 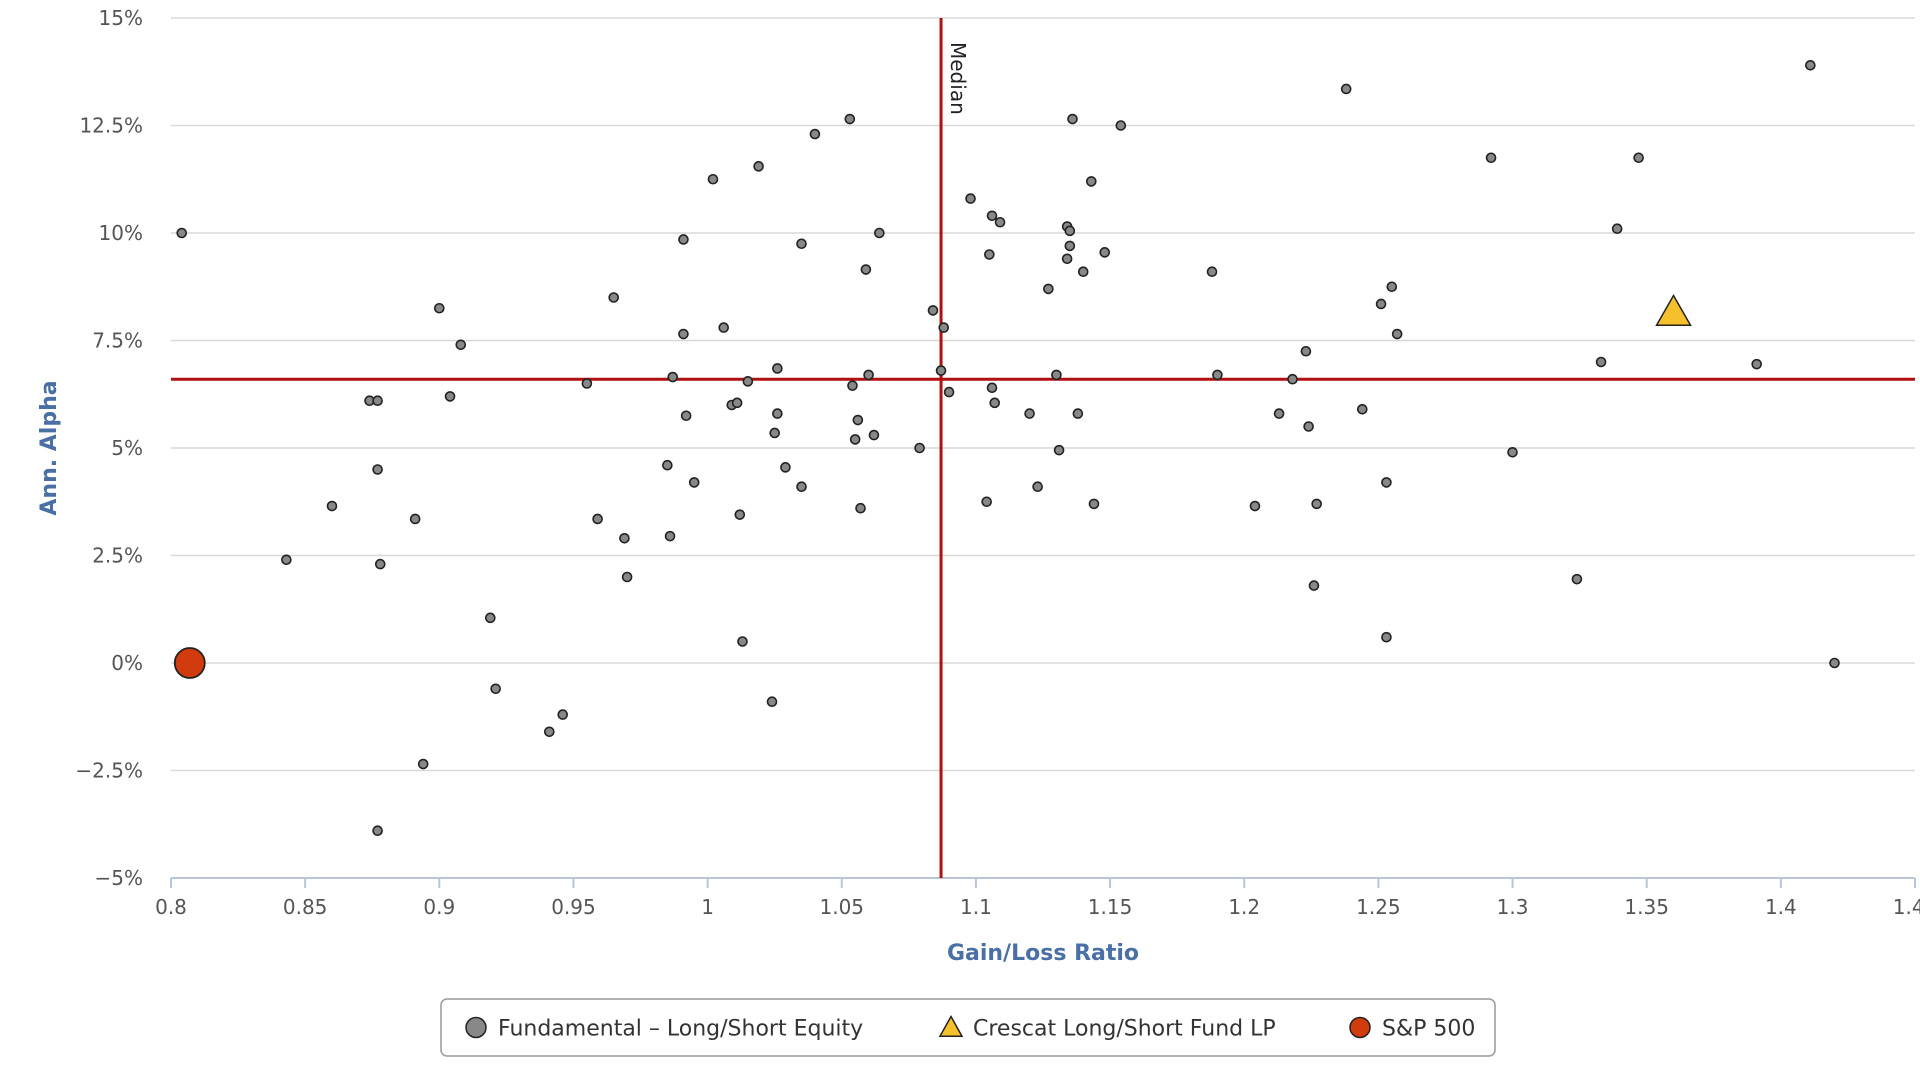 What do you see at coordinates (1673, 310) in the screenshot?
I see `crescat-fund-point` at bounding box center [1673, 310].